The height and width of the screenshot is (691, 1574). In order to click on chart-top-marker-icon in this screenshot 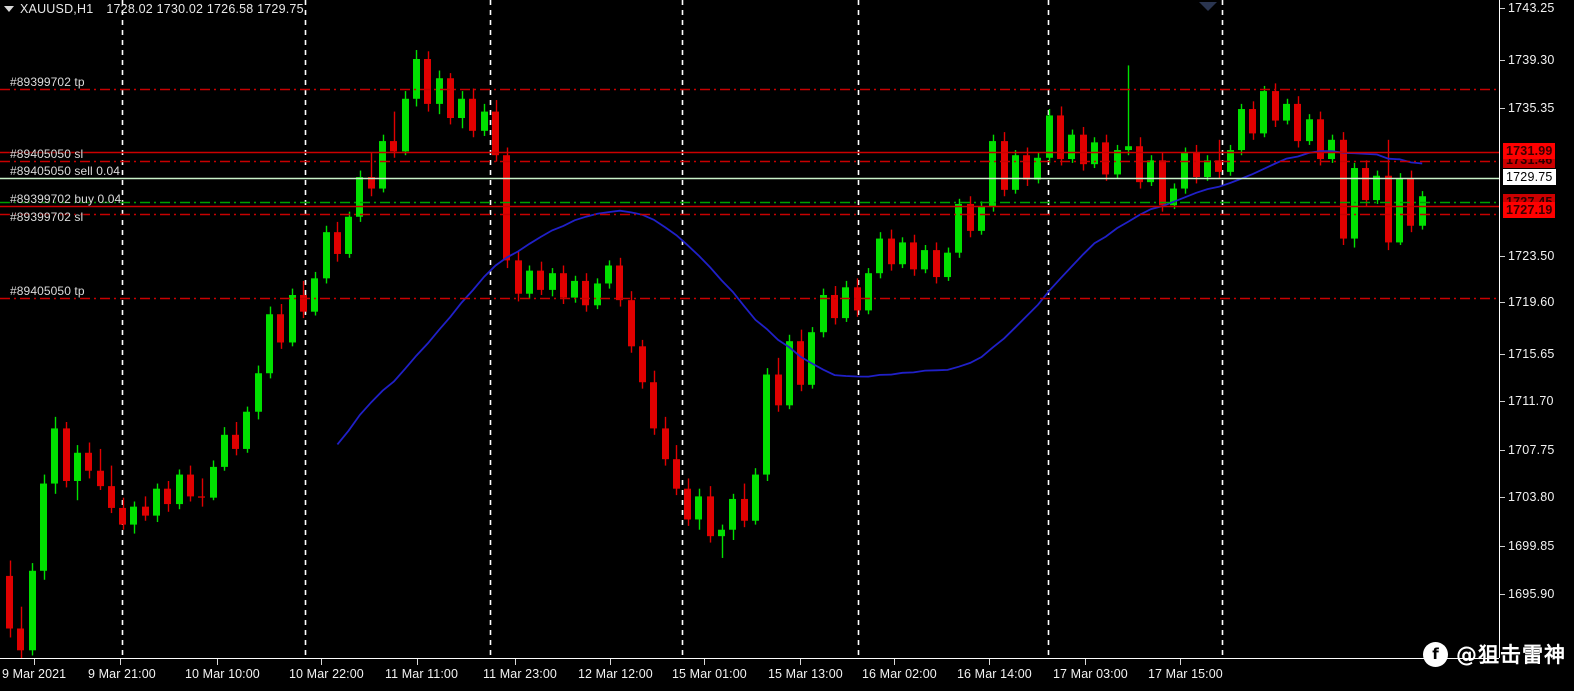, I will do `click(1208, 6)`.